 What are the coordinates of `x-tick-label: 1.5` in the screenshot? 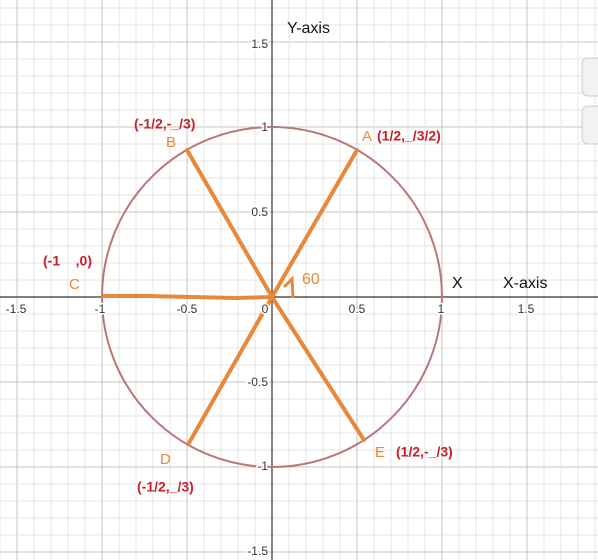 It's located at (526, 309).